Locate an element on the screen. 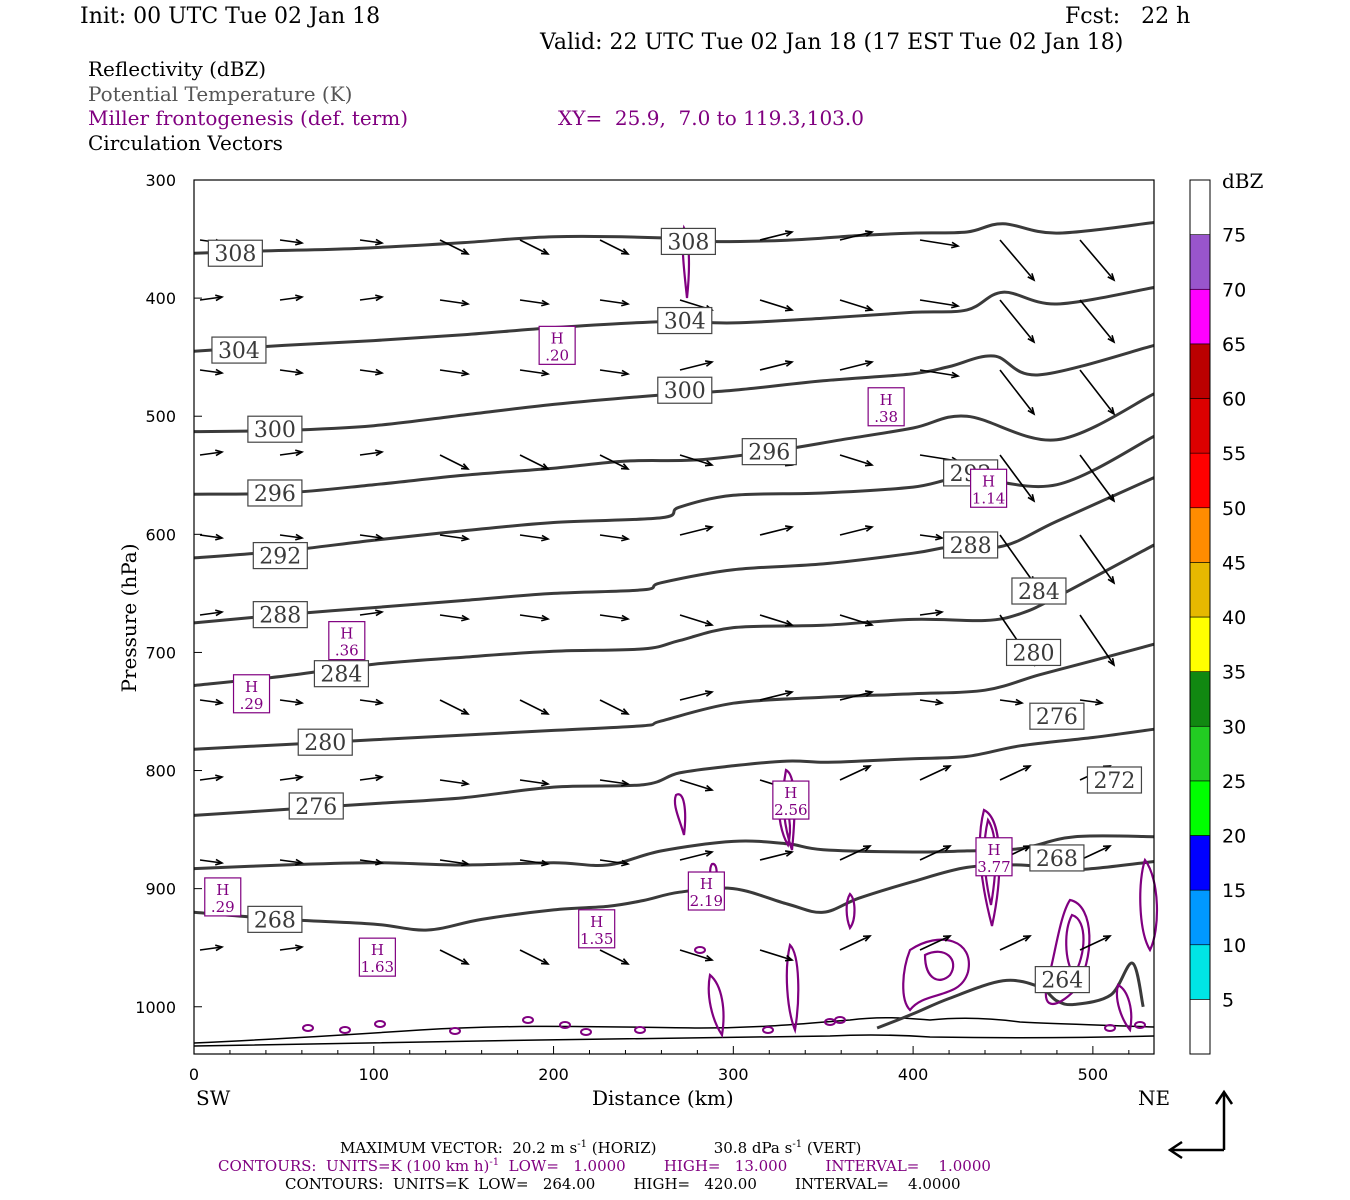 This screenshot has height=1200, width=1350. frontogenesis-max-p29: H.29 is located at coordinates (223, 897).